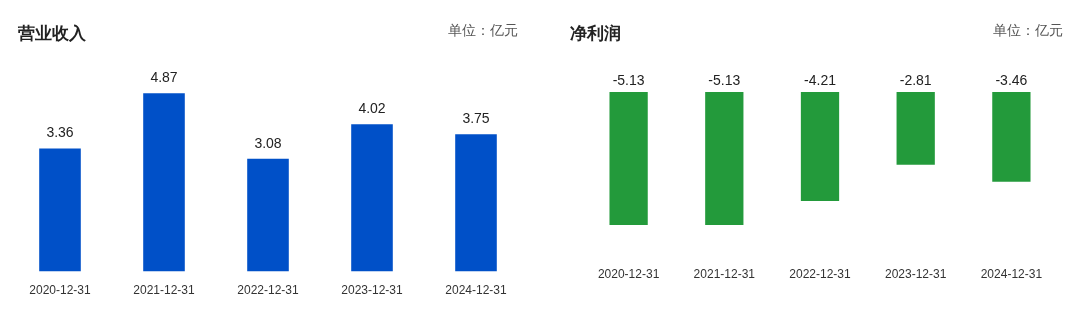 The image size is (1080, 328). I want to click on data-label: -4.21, so click(820, 79).